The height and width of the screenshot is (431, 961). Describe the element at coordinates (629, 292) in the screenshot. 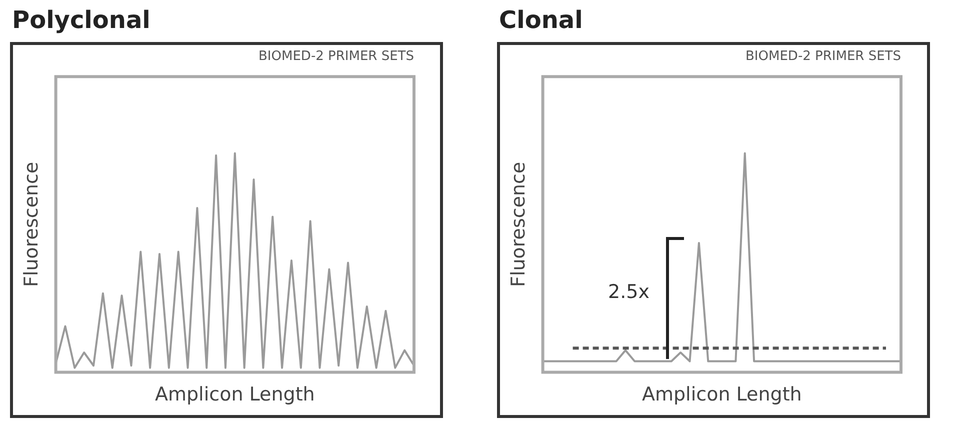

I see `annotation: 2.5x` at that location.